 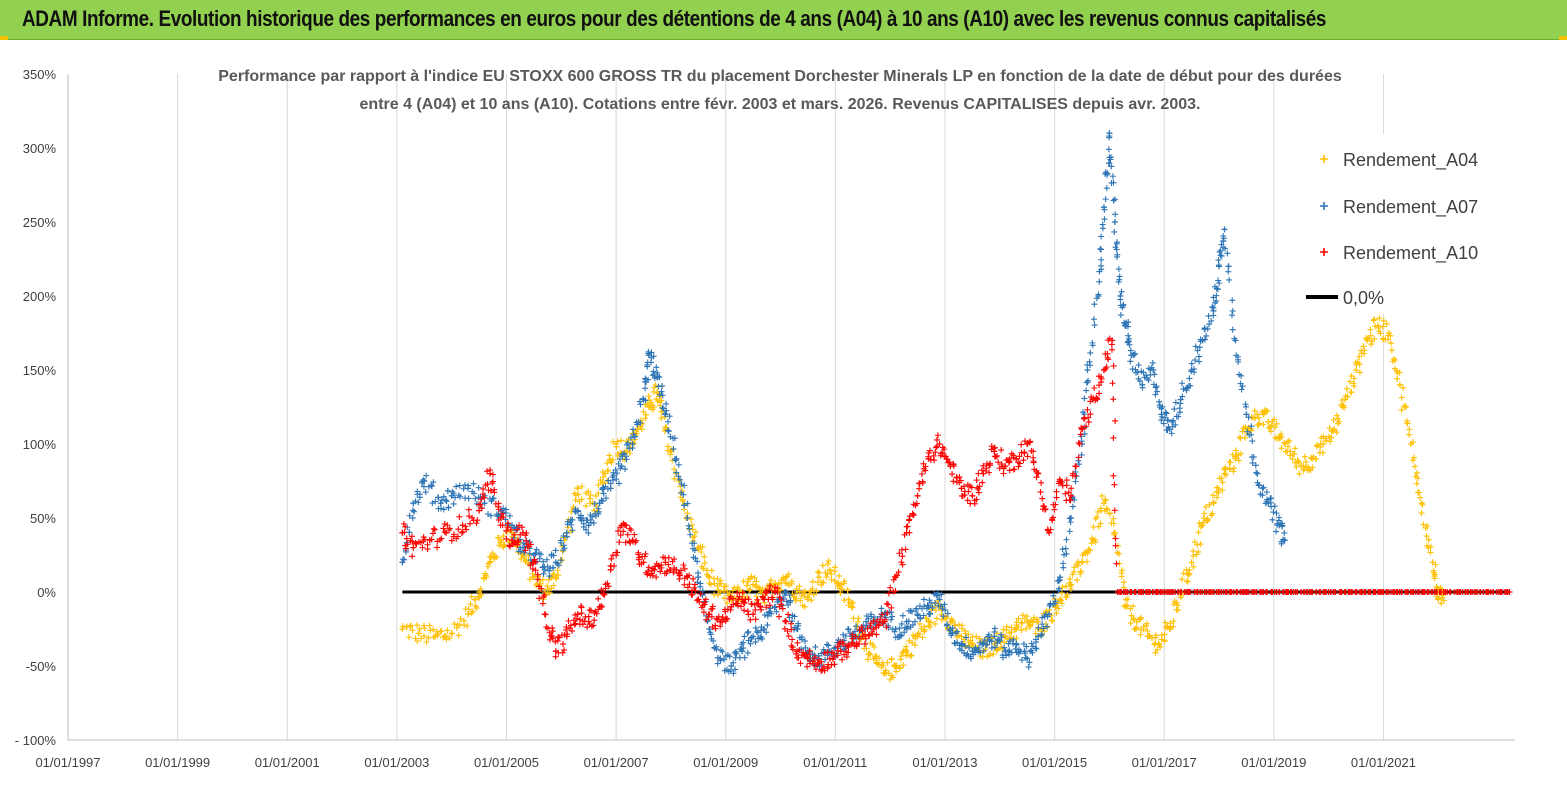 What do you see at coordinates (994, 451) in the screenshot?
I see `data-point-rendement-a10` at bounding box center [994, 451].